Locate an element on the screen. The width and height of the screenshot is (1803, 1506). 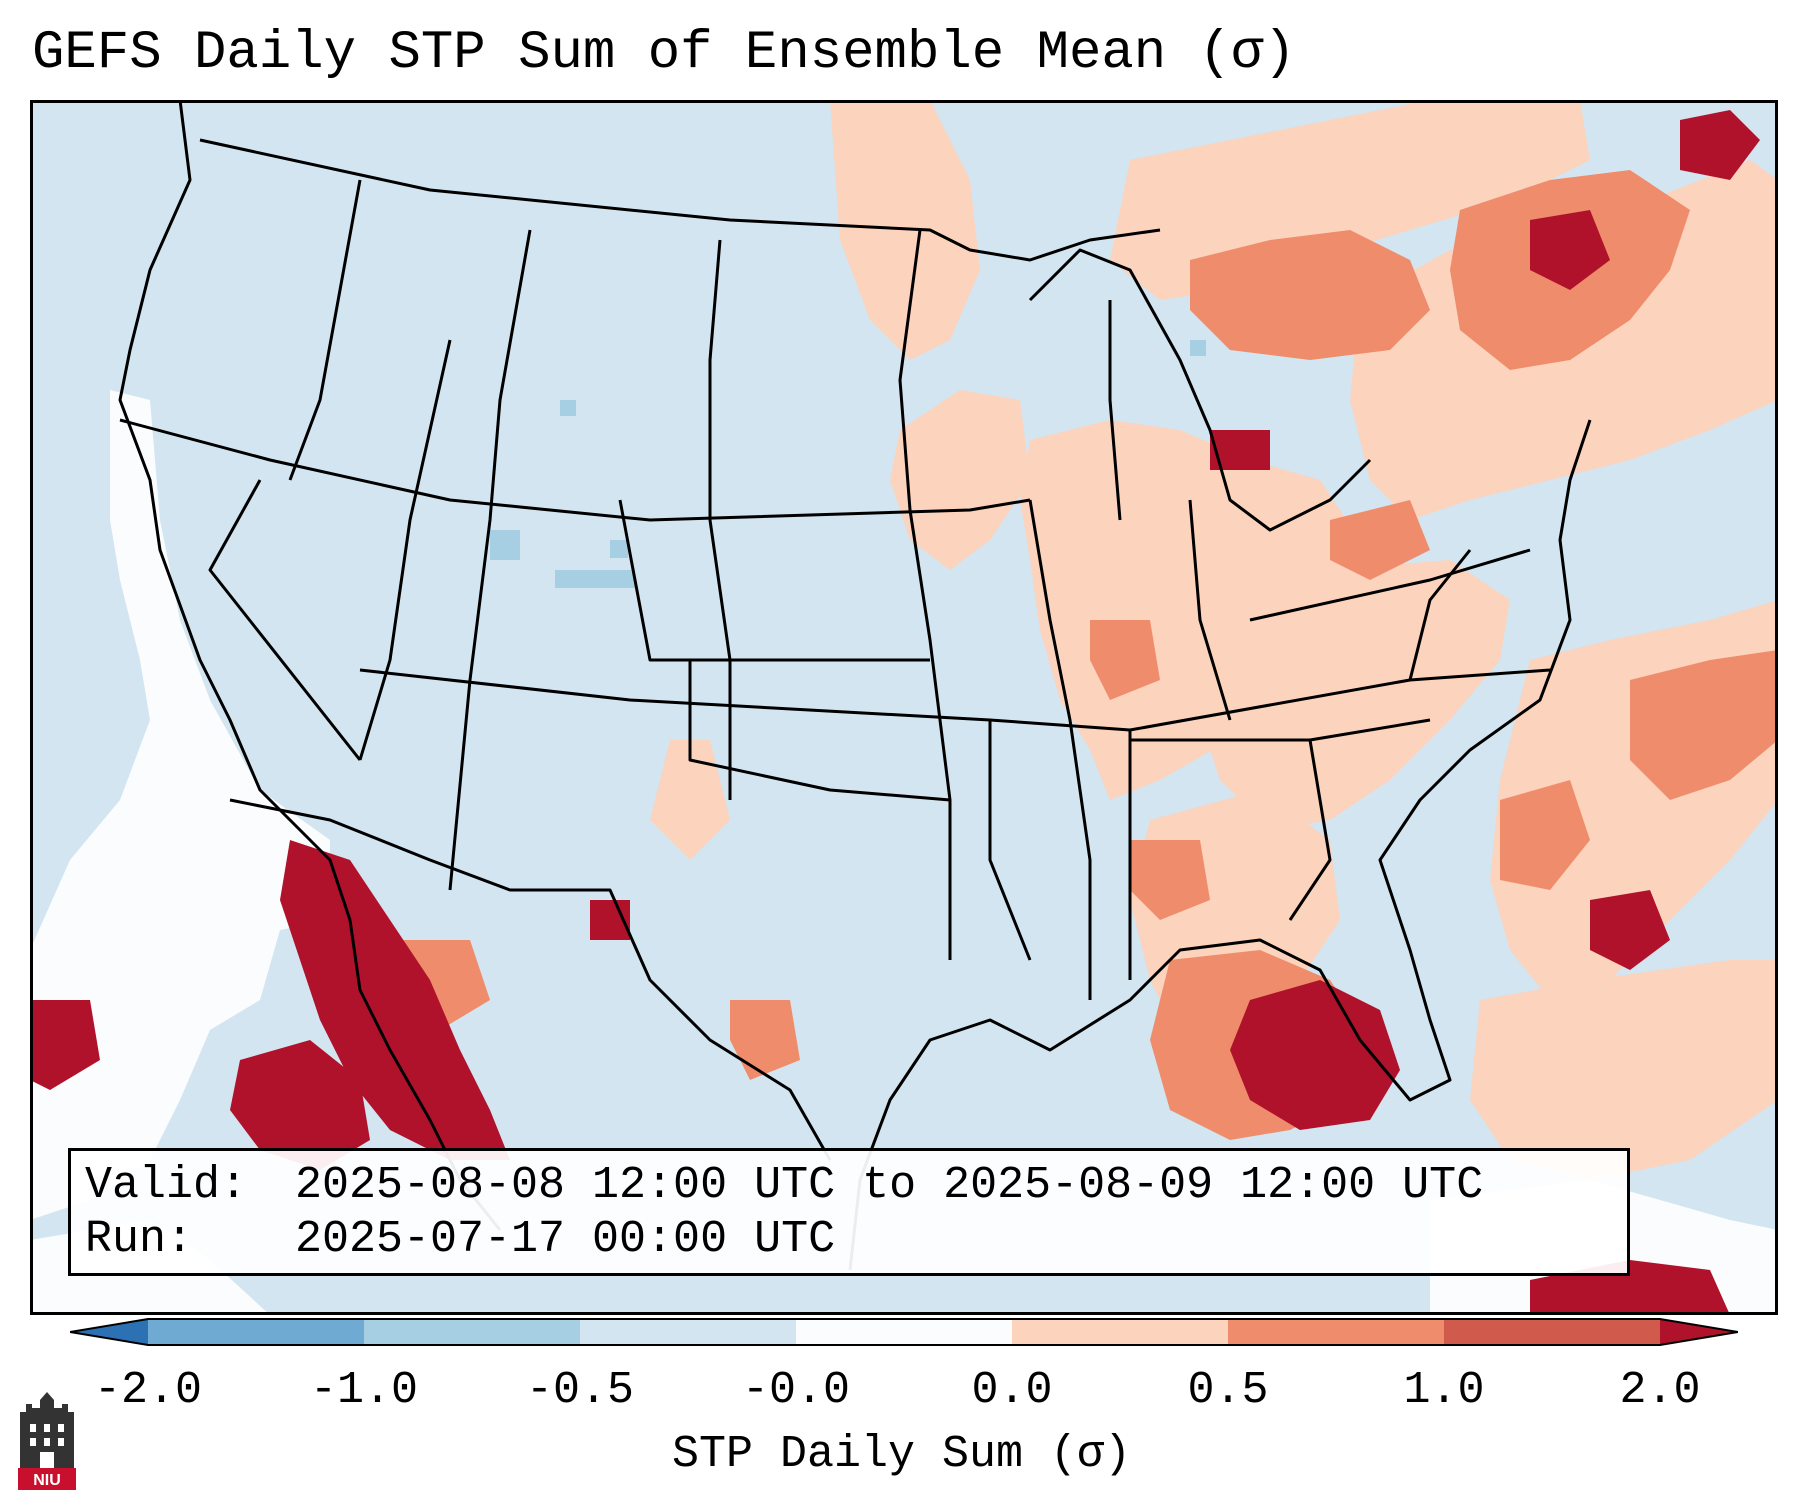
valid-label: Valid: is located at coordinates (166, 1185).